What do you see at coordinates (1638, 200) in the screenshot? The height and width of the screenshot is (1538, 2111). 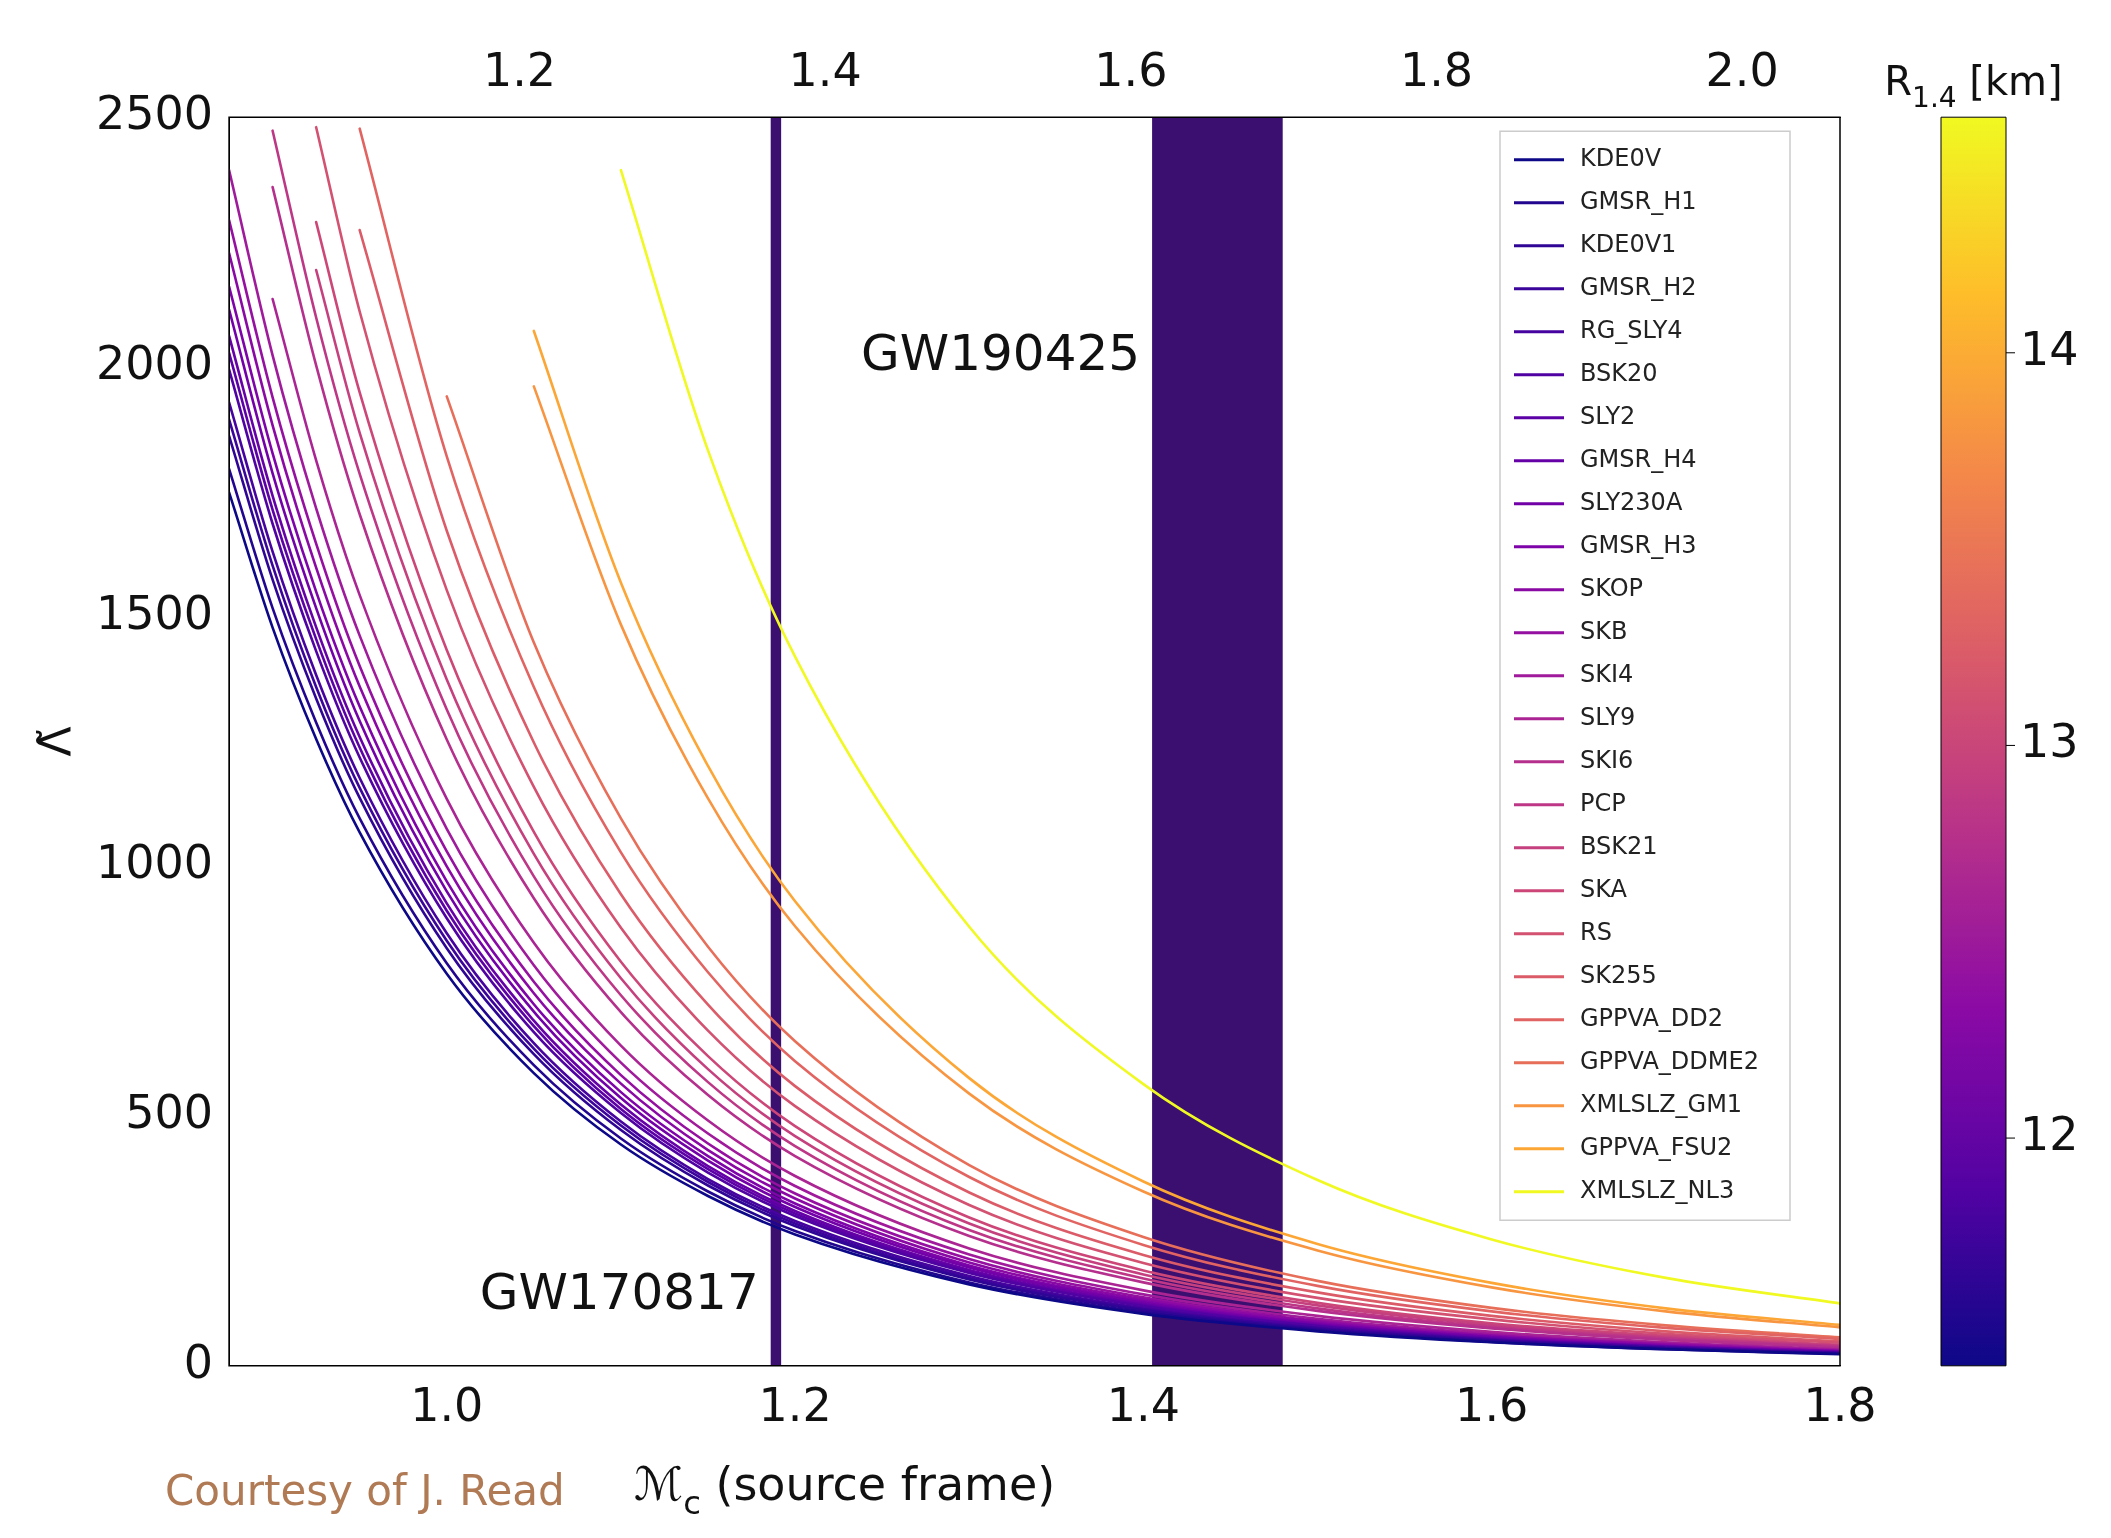 I see `legend-label: GMSR_H1` at bounding box center [1638, 200].